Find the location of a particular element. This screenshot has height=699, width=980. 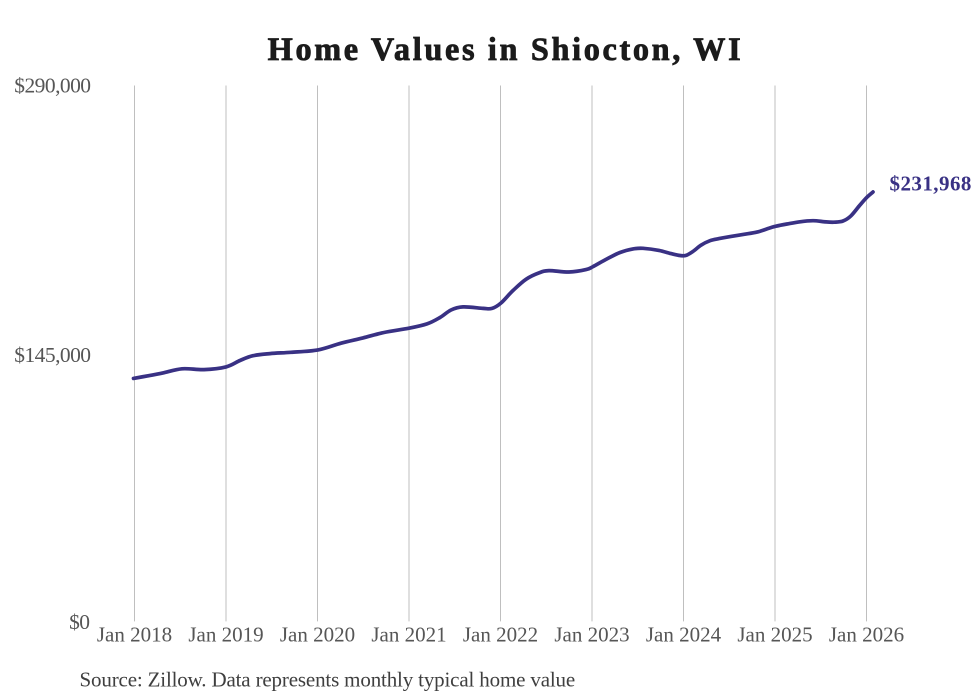

svg-text: Jan 2023 is located at coordinates (591, 634).